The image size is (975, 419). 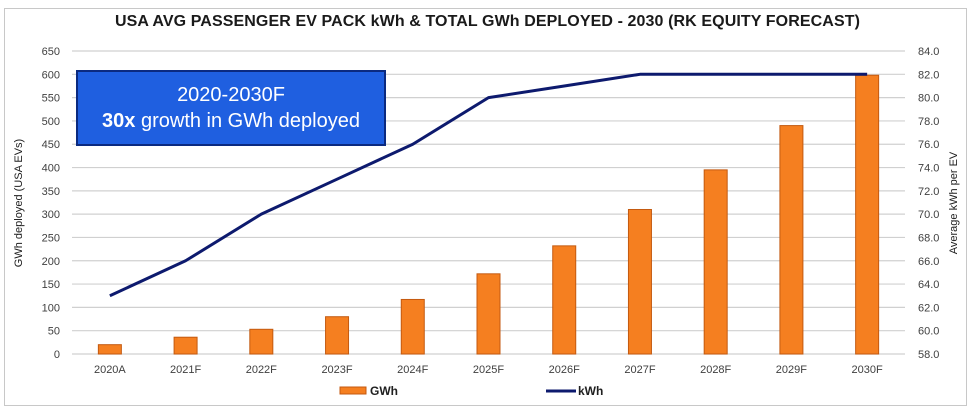 I want to click on y-tick-label: 150, so click(x=51, y=285).